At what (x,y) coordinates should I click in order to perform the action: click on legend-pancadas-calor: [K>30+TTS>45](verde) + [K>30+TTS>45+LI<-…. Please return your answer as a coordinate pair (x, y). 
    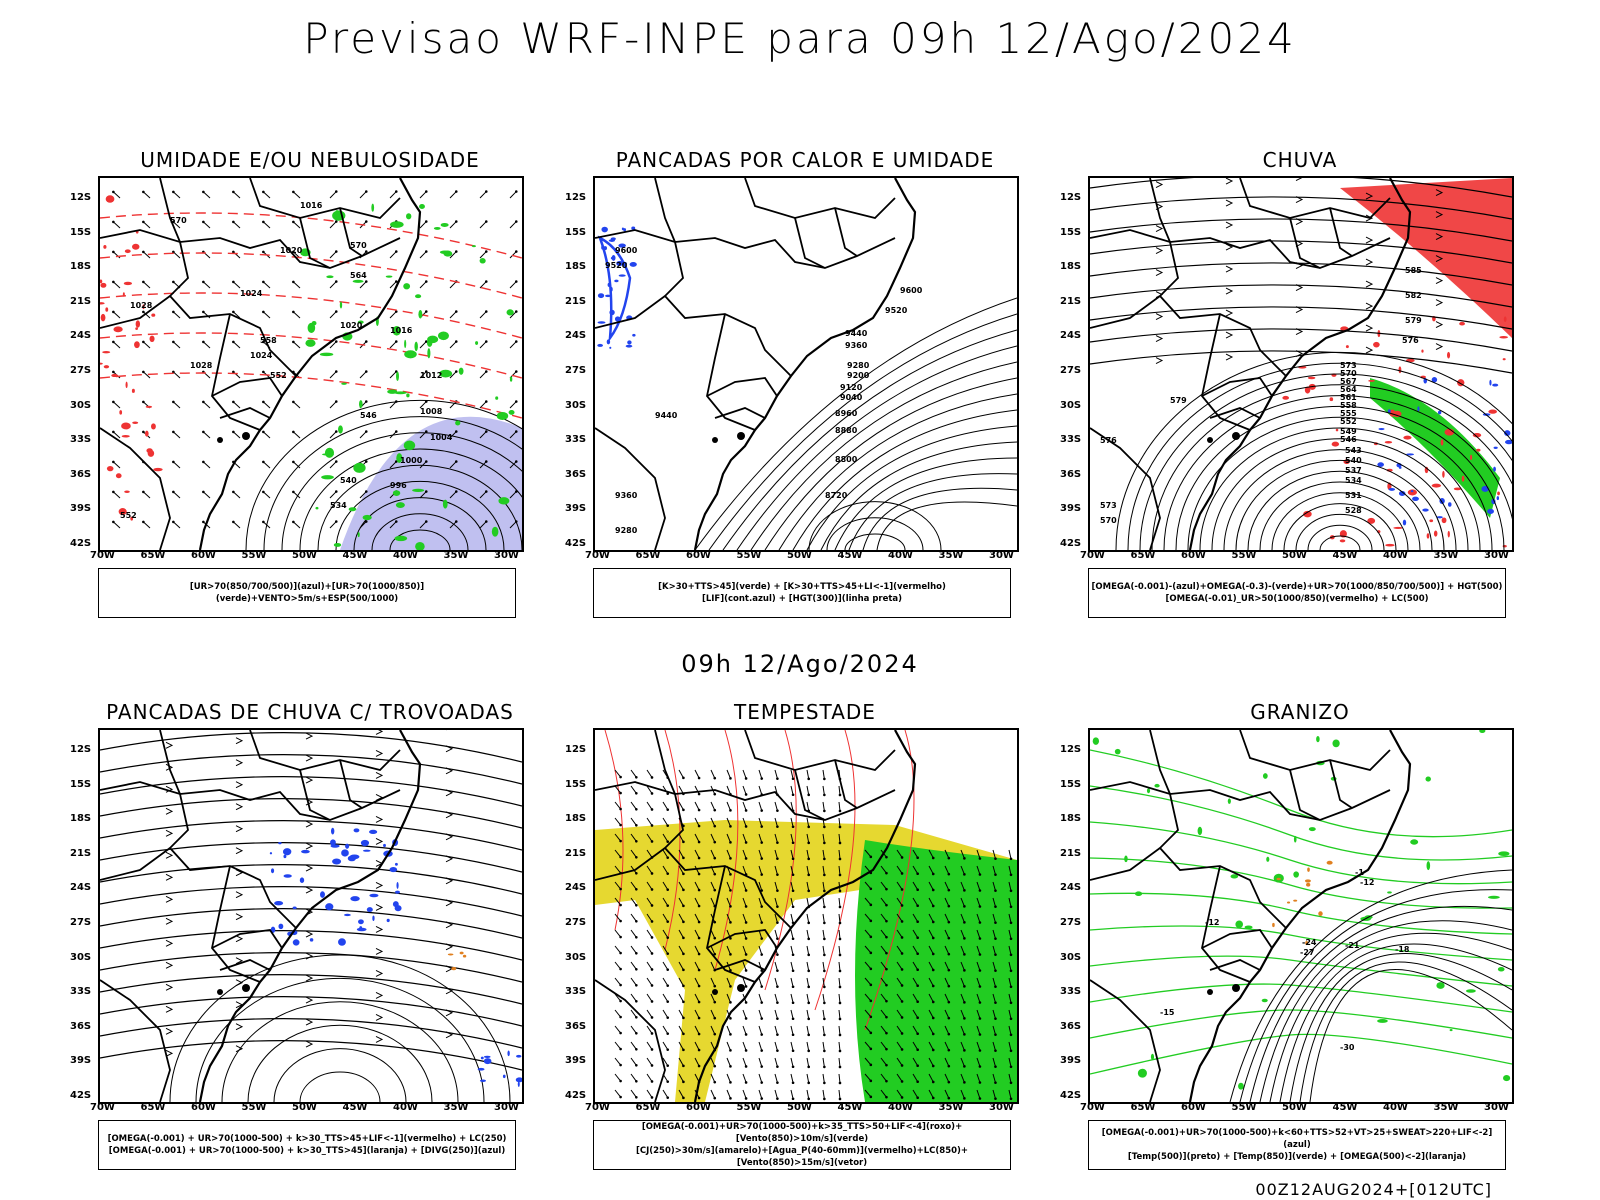
    Looking at the image, I should click on (802, 593).